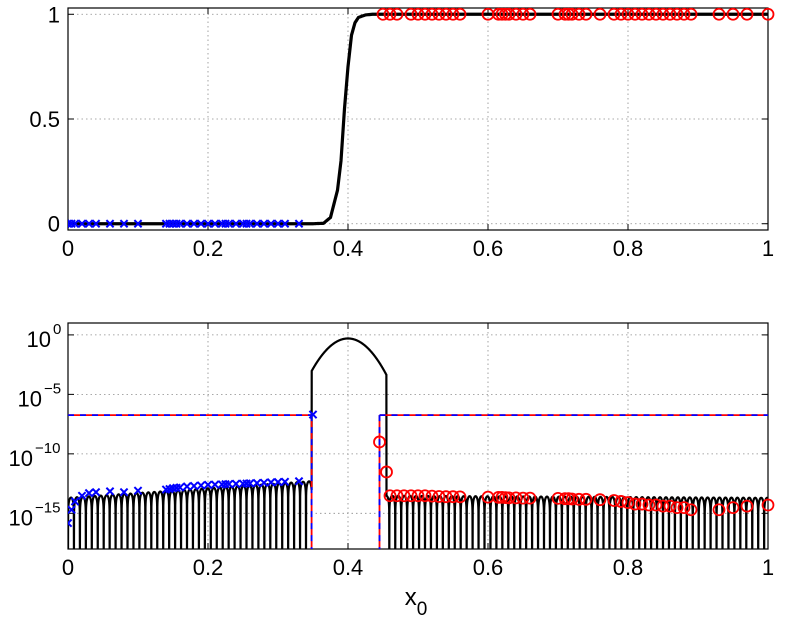  What do you see at coordinates (47, 507) in the screenshot?
I see `y-tick-exponent: −15` at bounding box center [47, 507].